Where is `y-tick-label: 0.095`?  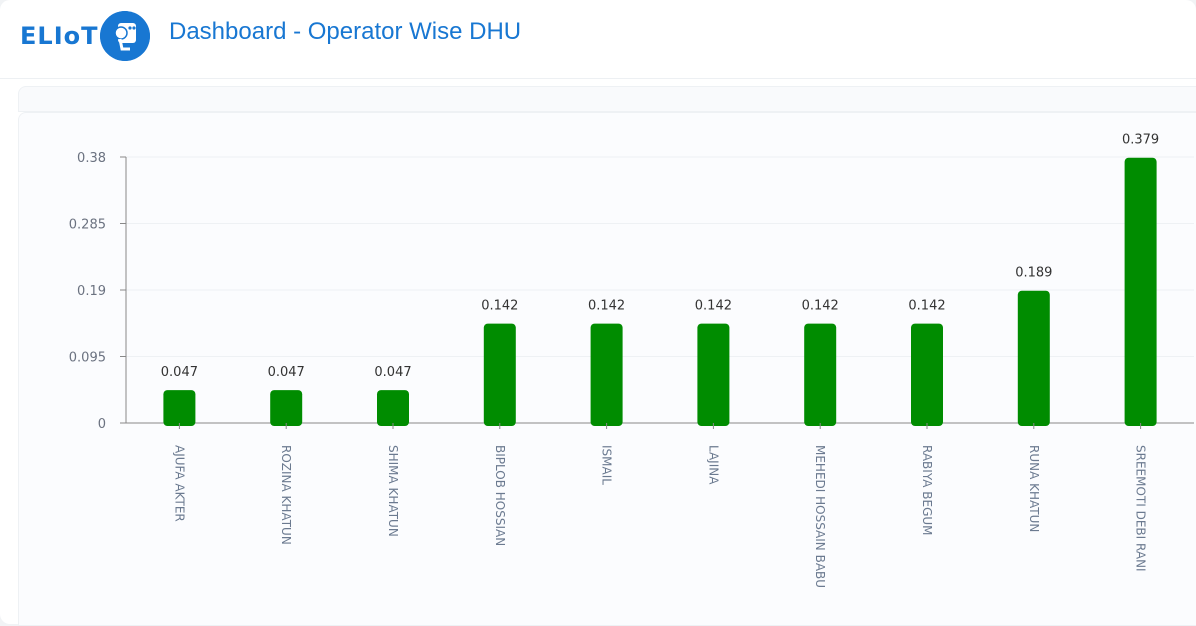 y-tick-label: 0.095 is located at coordinates (87, 358).